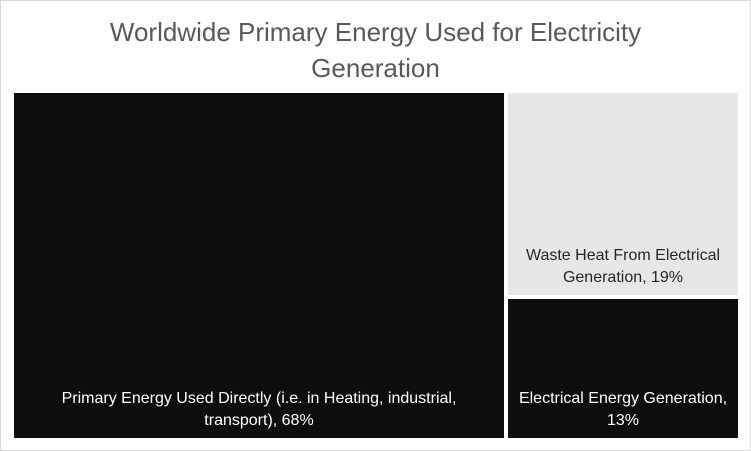  What do you see at coordinates (623, 410) in the screenshot?
I see `treemap-label-electrical-generation: Electrical Energy Generation, 13%` at bounding box center [623, 410].